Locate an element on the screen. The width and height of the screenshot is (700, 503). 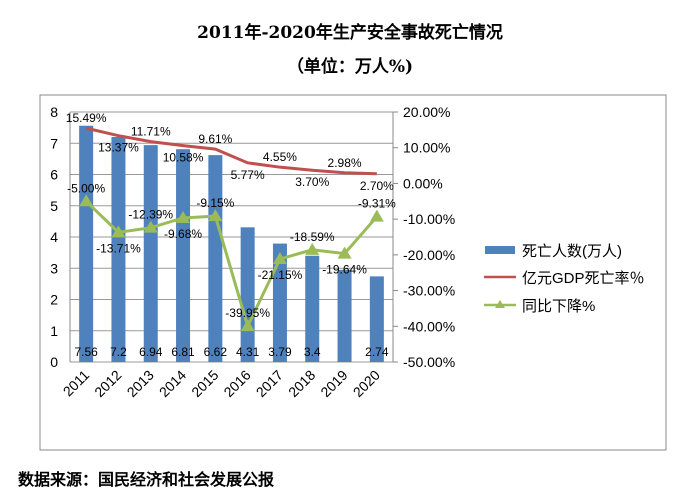
x-tick-label: 2011 is located at coordinates (76, 383).